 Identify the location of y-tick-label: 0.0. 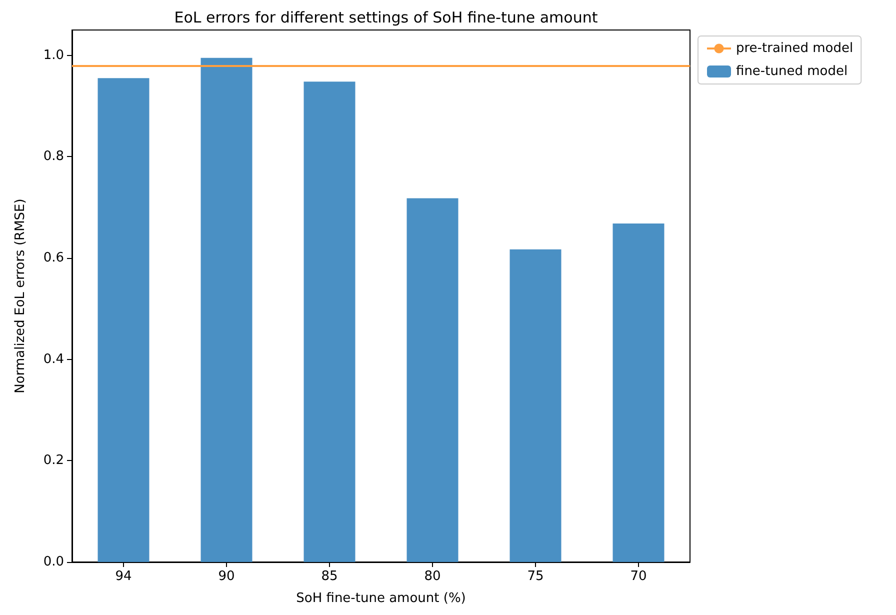
(53, 562).